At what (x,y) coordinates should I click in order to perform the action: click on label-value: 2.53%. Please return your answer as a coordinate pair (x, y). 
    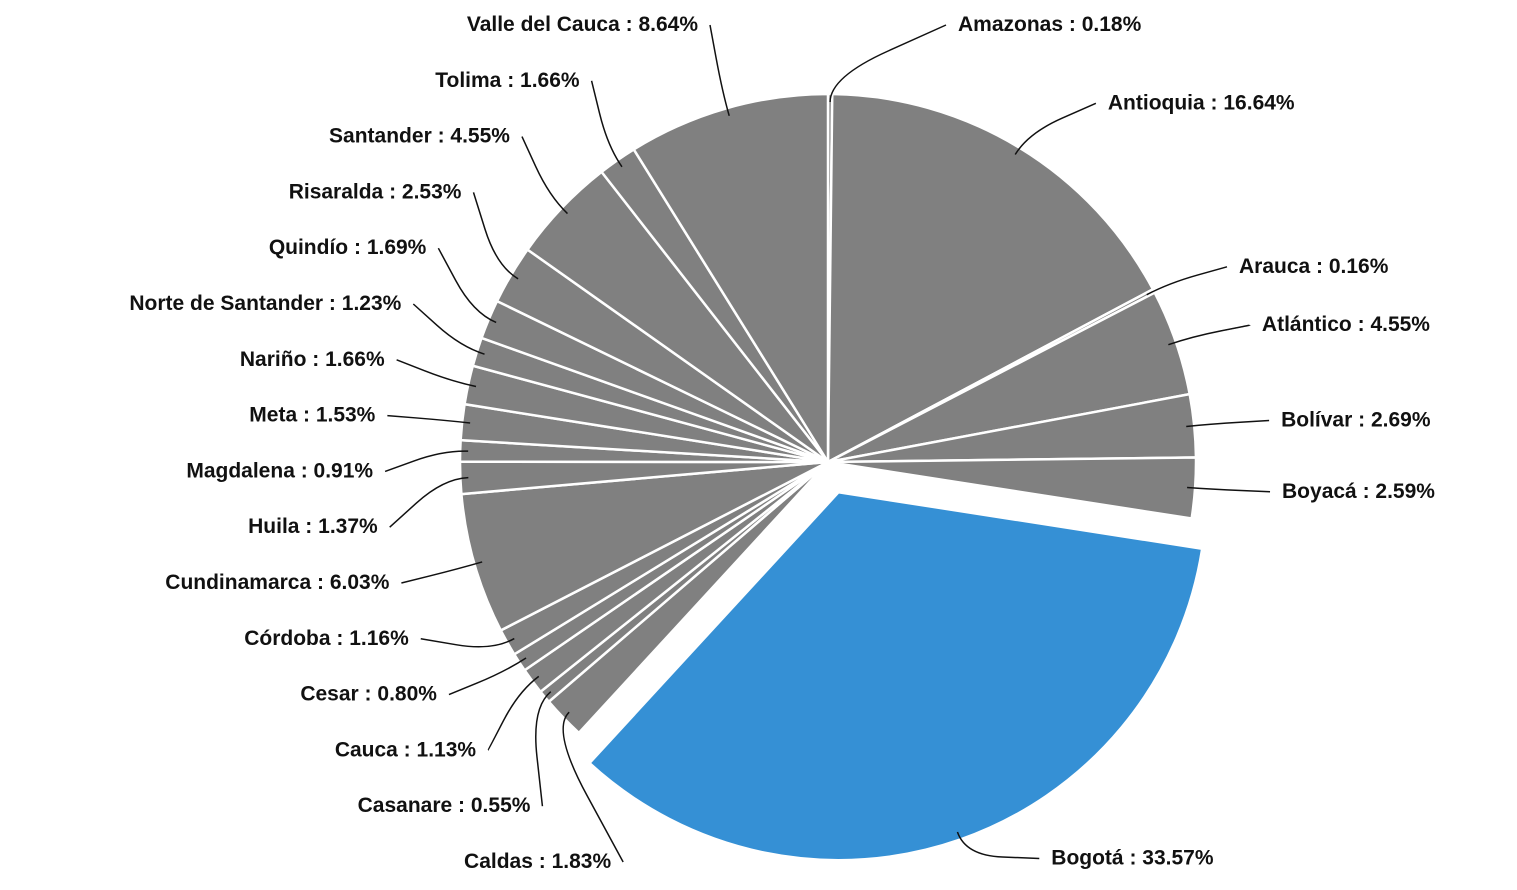
    Looking at the image, I should click on (432, 191).